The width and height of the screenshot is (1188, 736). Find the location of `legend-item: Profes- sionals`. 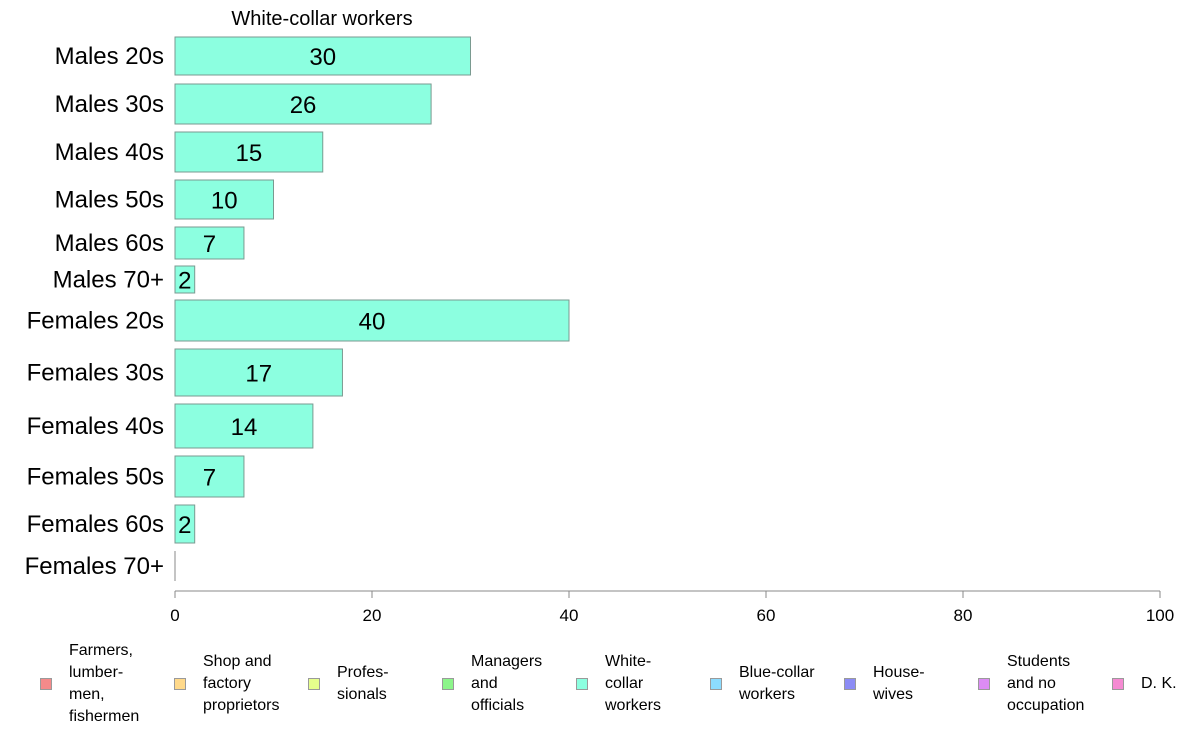

legend-item: Profes- sionals is located at coordinates (375, 685).